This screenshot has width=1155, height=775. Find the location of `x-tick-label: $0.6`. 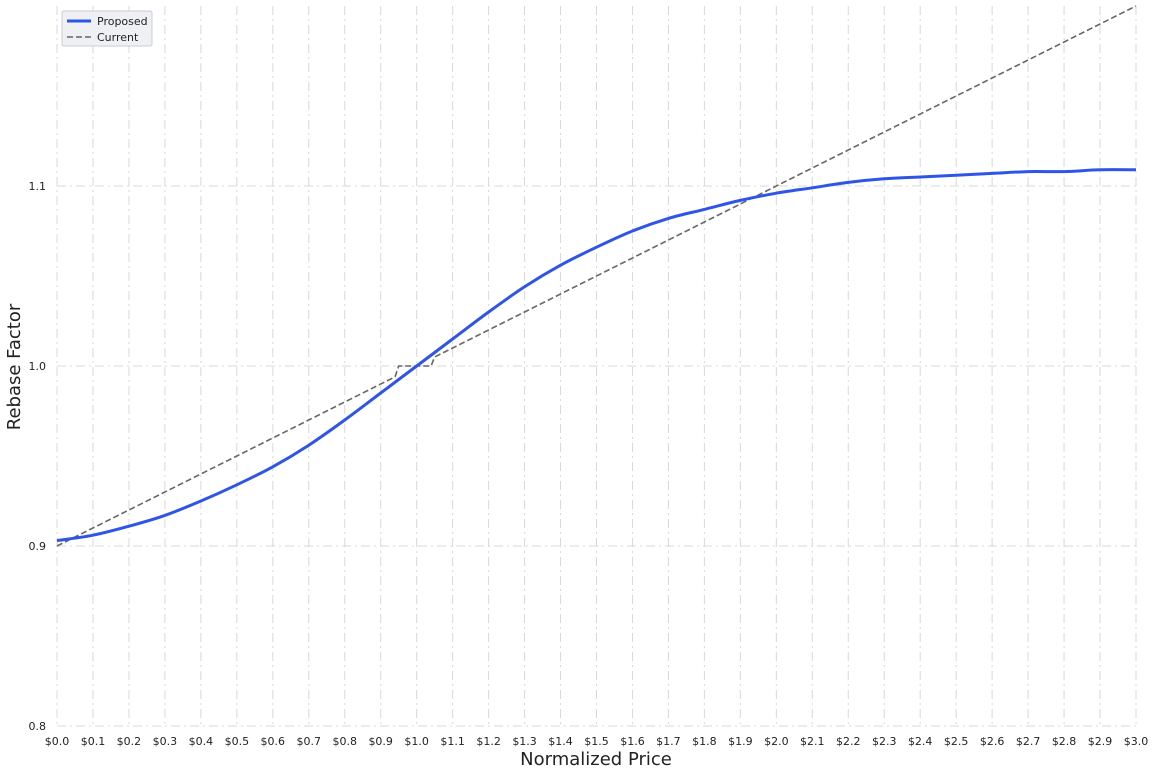

x-tick-label: $0.6 is located at coordinates (273, 741).